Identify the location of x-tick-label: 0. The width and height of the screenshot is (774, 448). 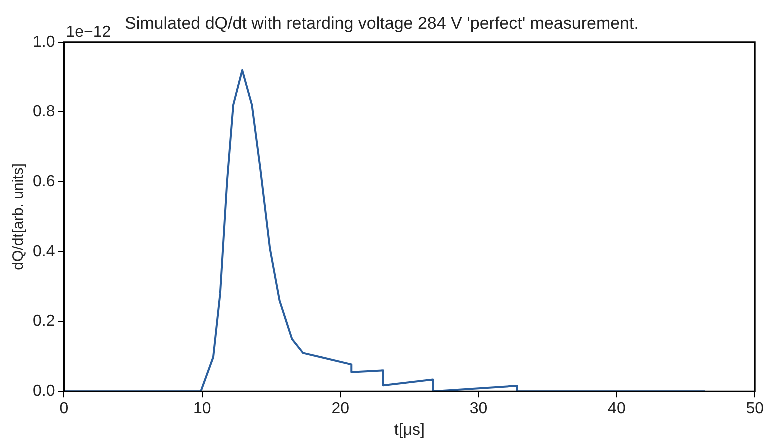
(64, 409).